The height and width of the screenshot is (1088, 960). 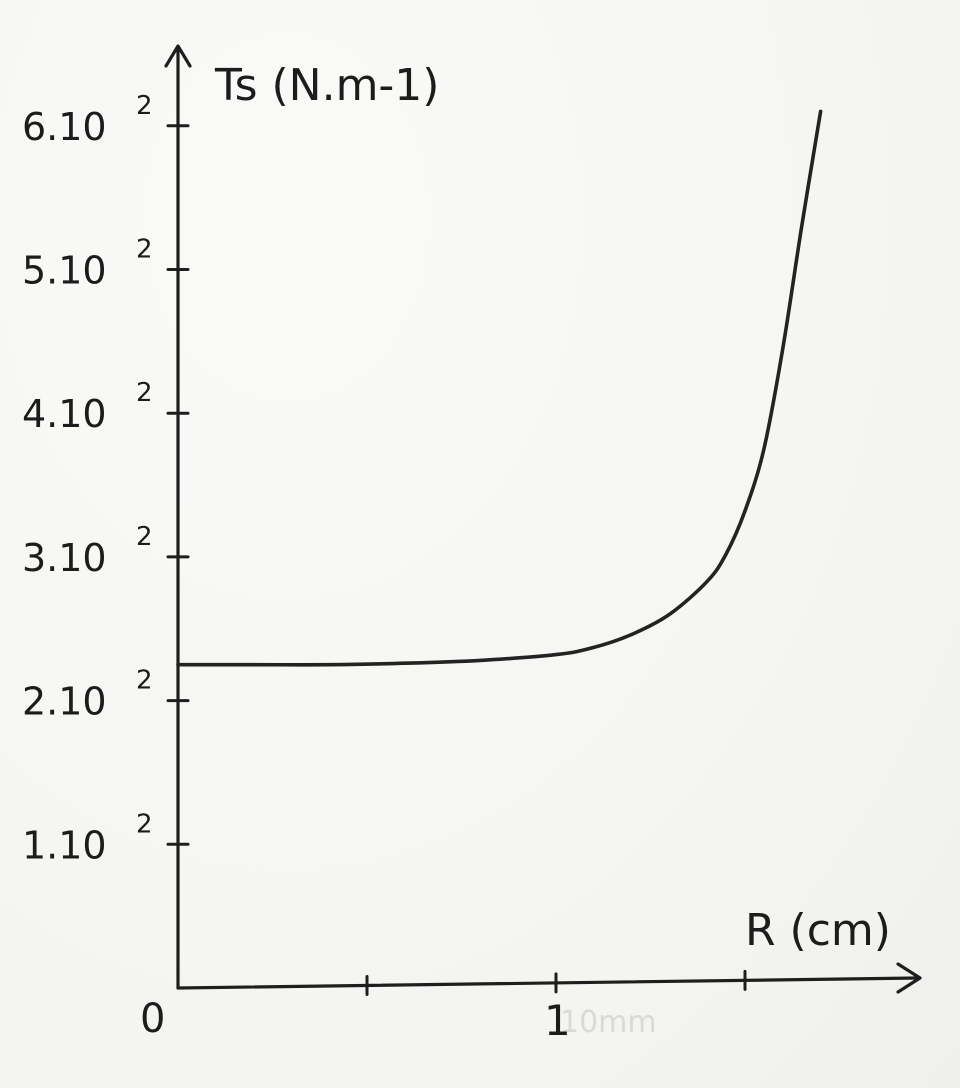 I want to click on x-axis-label: R (cm), so click(x=818, y=930).